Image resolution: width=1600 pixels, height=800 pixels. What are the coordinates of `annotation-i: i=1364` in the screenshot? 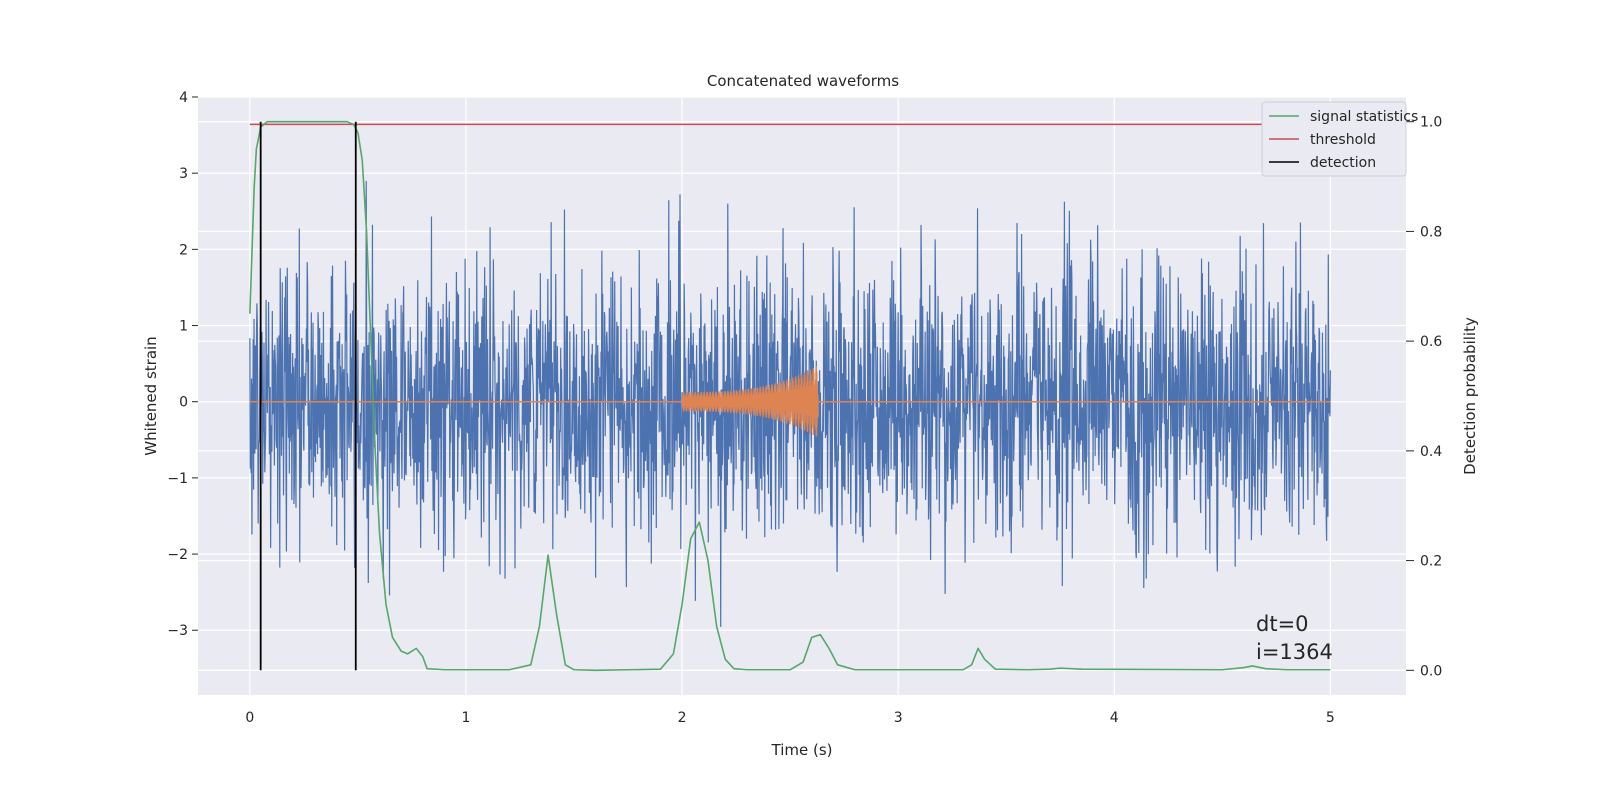 It's located at (1294, 652).